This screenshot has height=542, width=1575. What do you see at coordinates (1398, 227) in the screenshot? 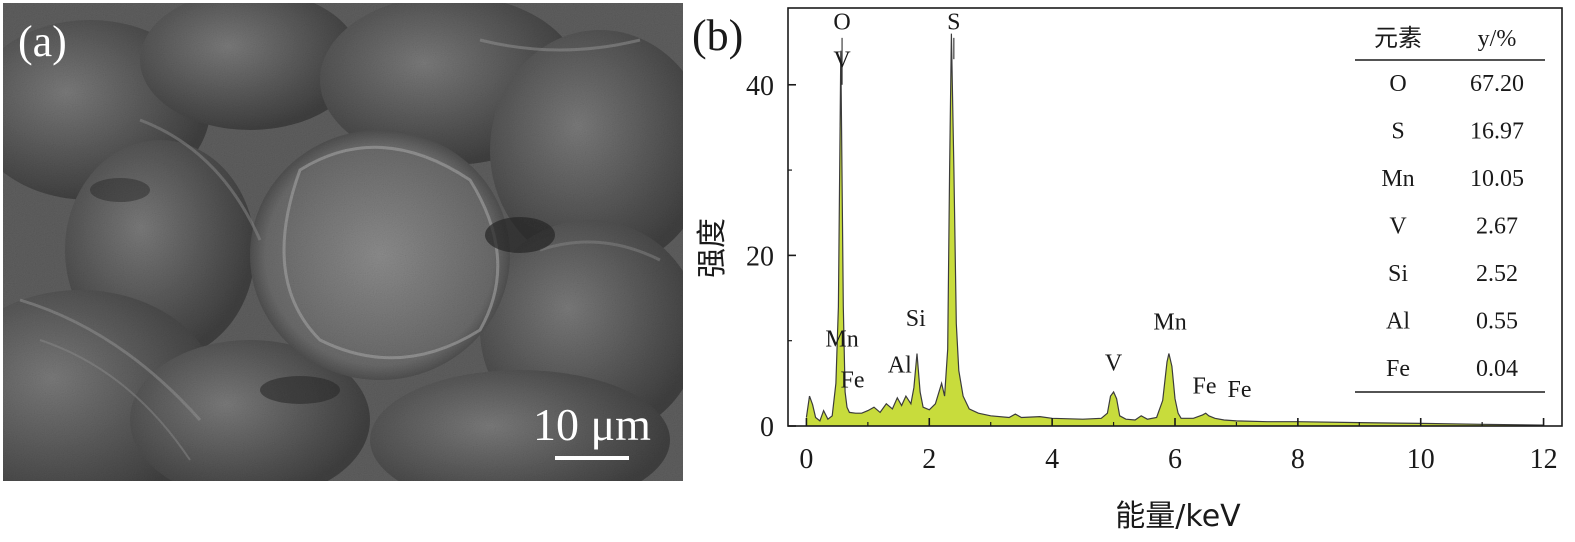
I see `table-cell-element: V` at bounding box center [1398, 227].